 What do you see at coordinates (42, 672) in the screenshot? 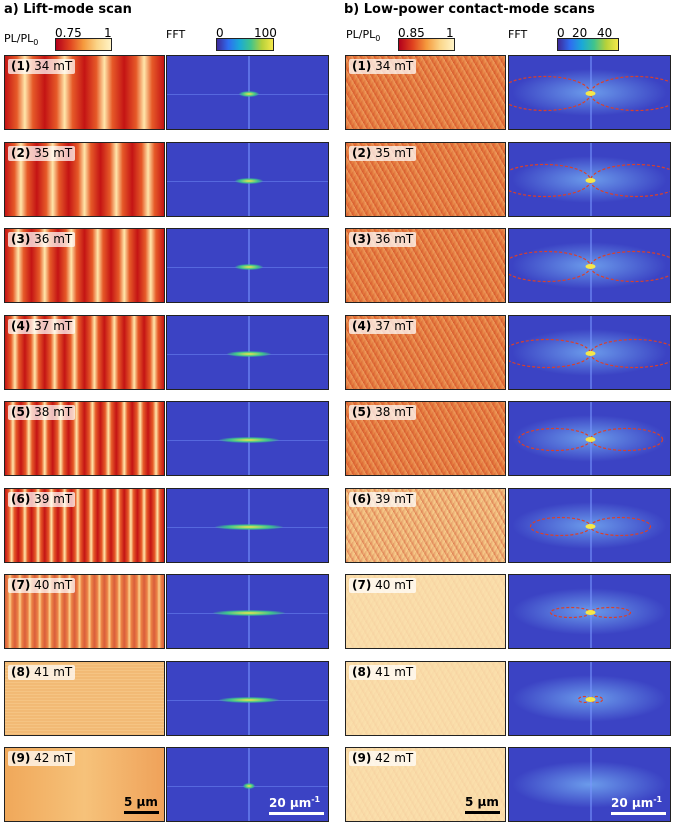
I see `panel-a-row-label: (8) 41 mT` at bounding box center [42, 672].